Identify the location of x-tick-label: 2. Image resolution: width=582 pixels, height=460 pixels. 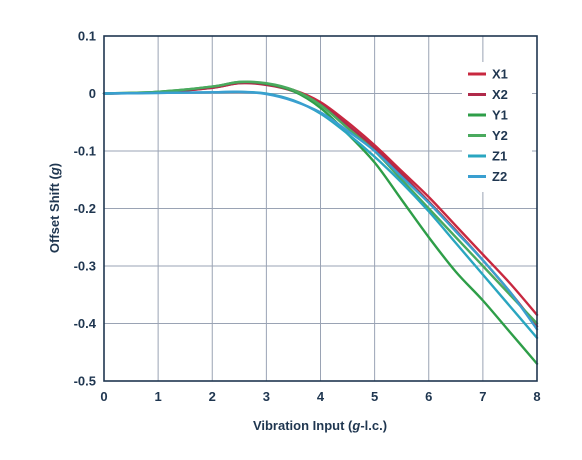
(212, 396).